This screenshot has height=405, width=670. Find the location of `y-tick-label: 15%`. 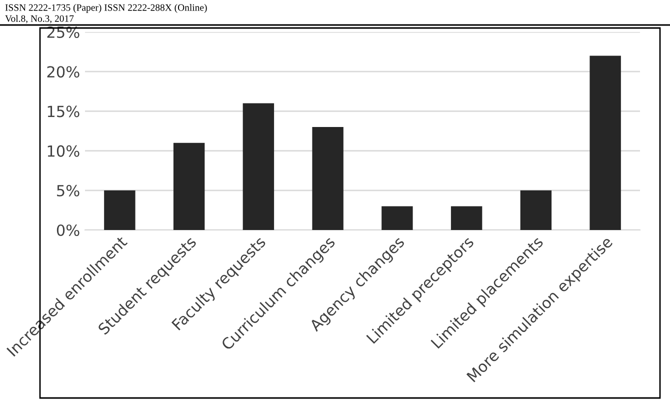

y-tick-label: 15% is located at coordinates (64, 112).